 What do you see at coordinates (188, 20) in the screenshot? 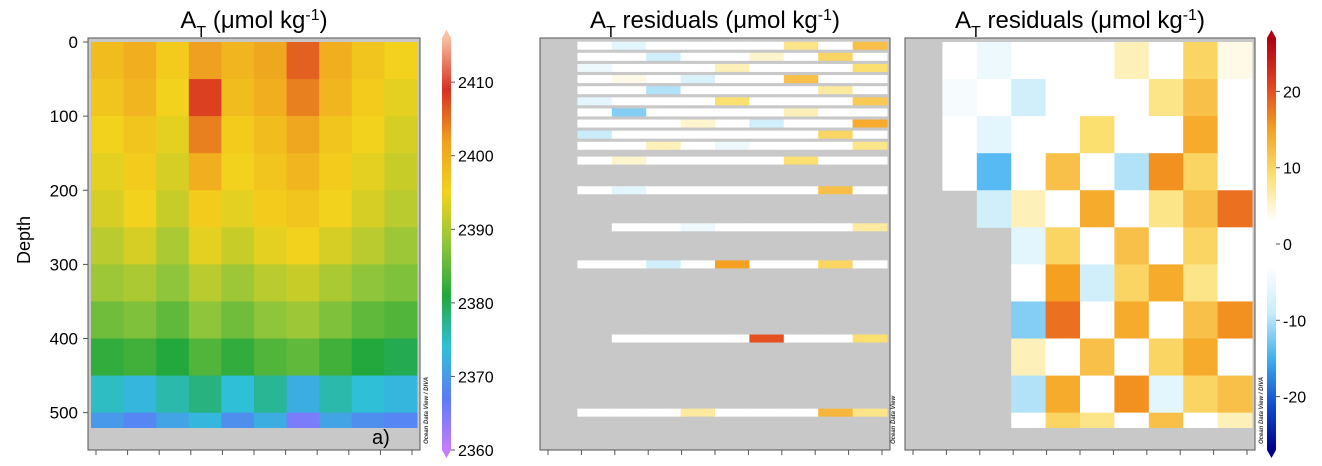
I see `title-main: A` at bounding box center [188, 20].